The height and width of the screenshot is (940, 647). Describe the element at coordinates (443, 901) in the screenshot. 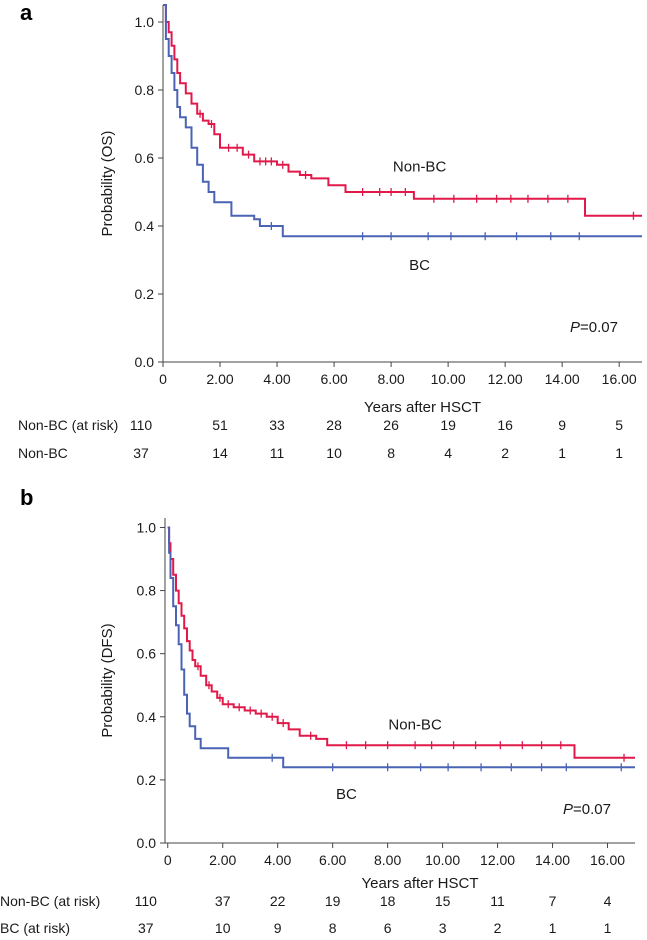

I see `risk-value: 15` at that location.